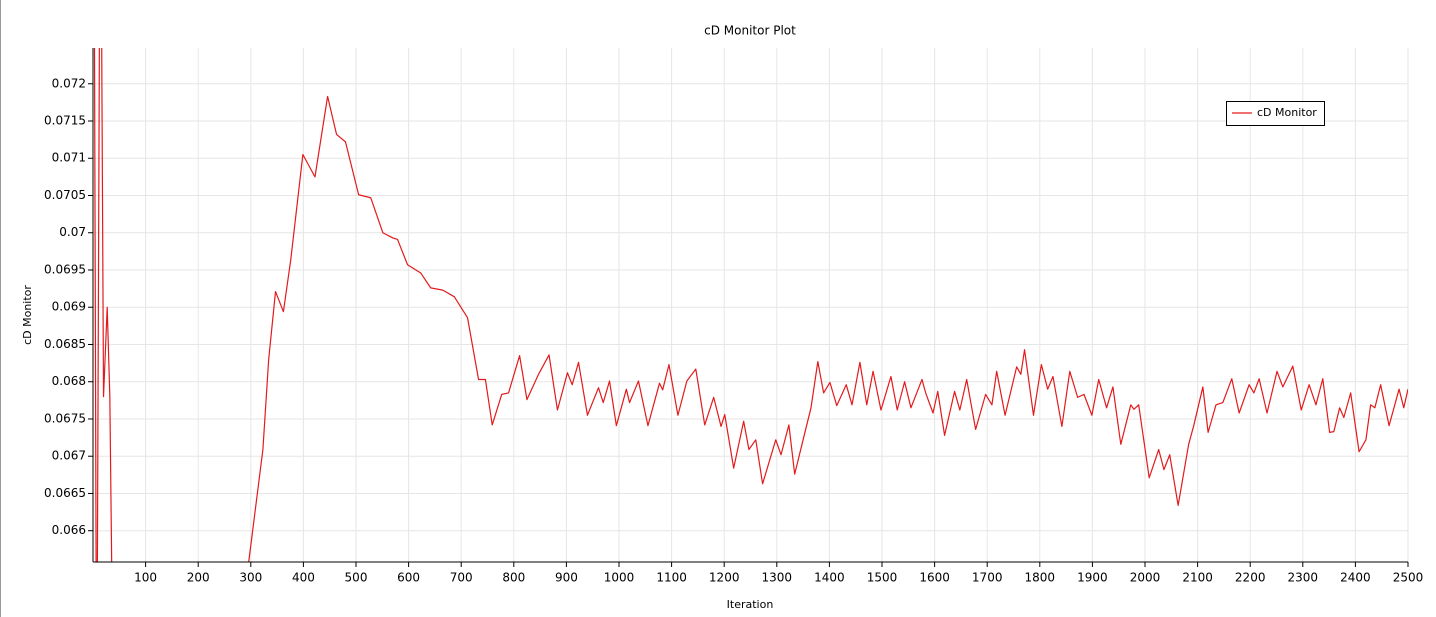 Image resolution: width=1436 pixels, height=617 pixels. What do you see at coordinates (724, 578) in the screenshot?
I see `x-tick-label: 1200` at bounding box center [724, 578].